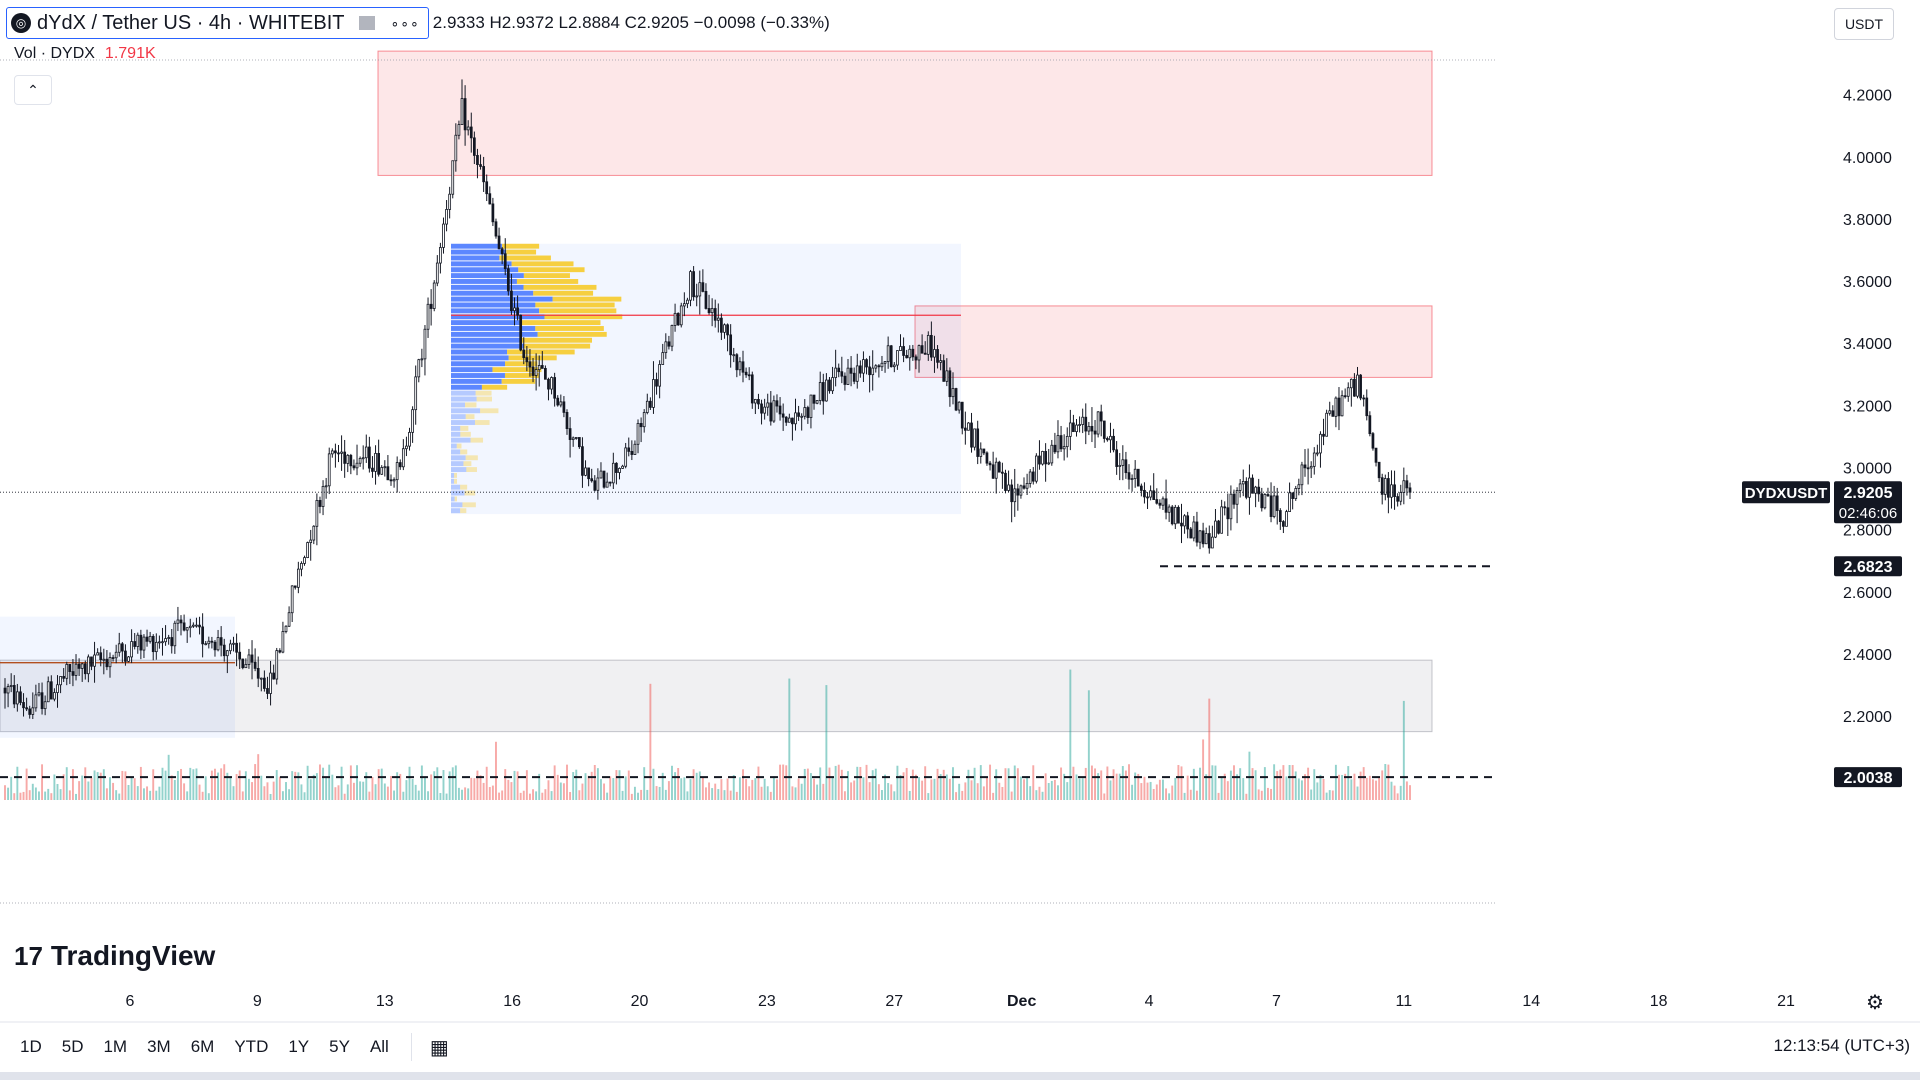  What do you see at coordinates (405, 22) in the screenshot?
I see `more-icon: ∘∘∘` at bounding box center [405, 22].